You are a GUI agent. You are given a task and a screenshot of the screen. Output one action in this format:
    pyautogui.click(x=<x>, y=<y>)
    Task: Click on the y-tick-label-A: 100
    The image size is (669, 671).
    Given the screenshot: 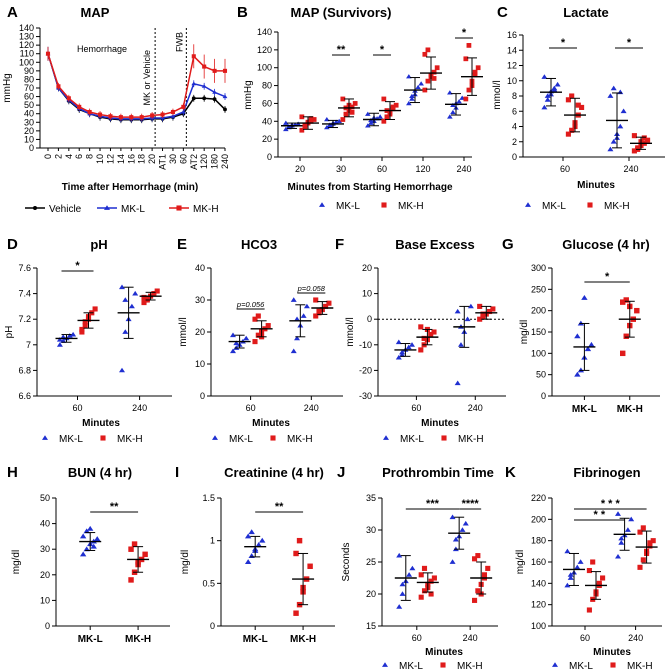 What is the action you would take?
    pyautogui.click(x=26, y=62)
    